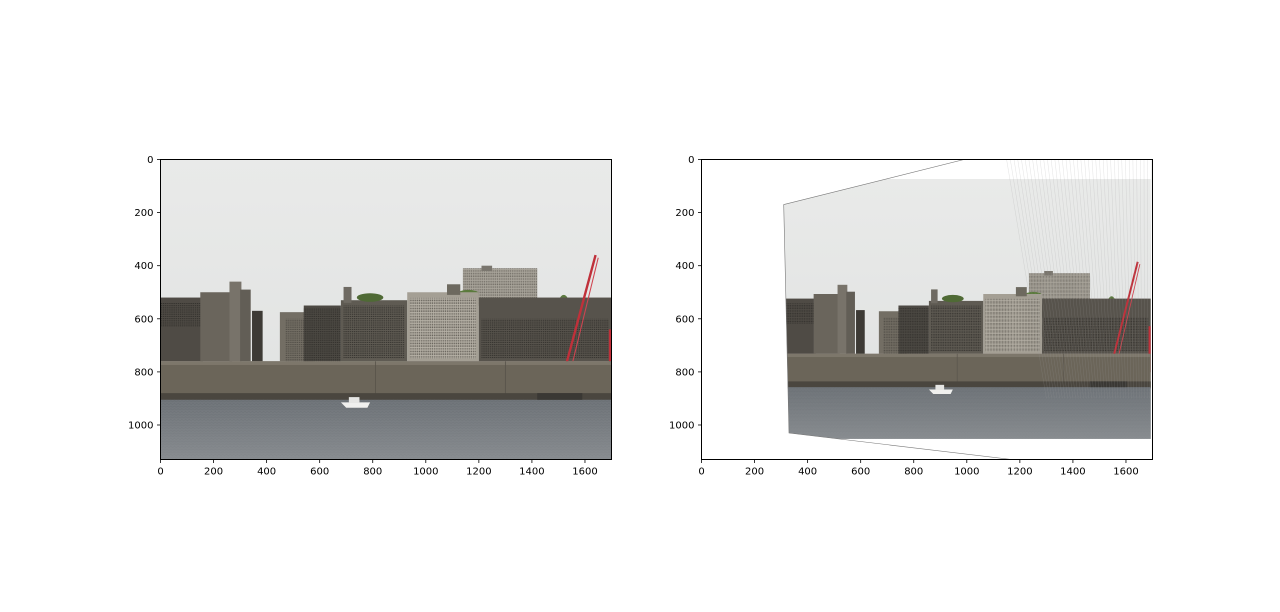 Image resolution: width=1280 pixels, height=612 pixels. What do you see at coordinates (681, 425) in the screenshot?
I see `right-y-tick-label: 1000` at bounding box center [681, 425].